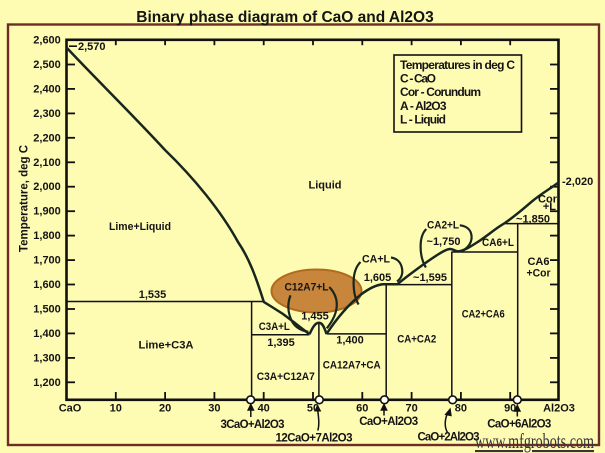 The image size is (605, 453). What do you see at coordinates (352, 366) in the screenshot?
I see `svg-text: CA12A7+CA` at bounding box center [352, 366].